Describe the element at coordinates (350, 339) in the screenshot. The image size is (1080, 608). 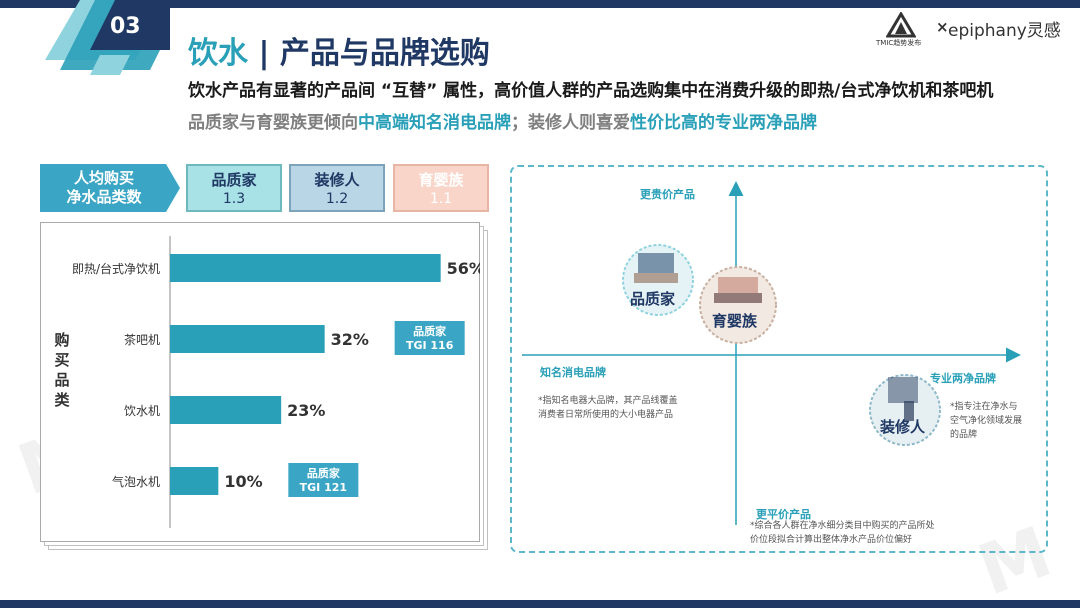
I see `bar-value-label: 32%` at that location.